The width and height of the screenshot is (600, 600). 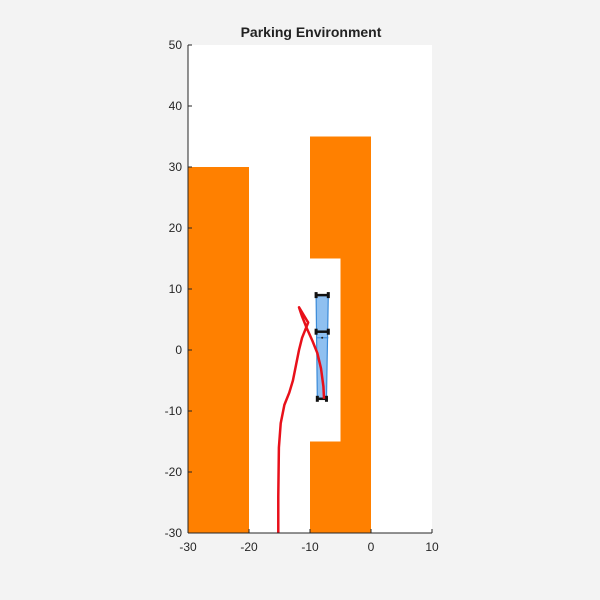 I want to click on x-tick-label: -10, so click(x=310, y=547).